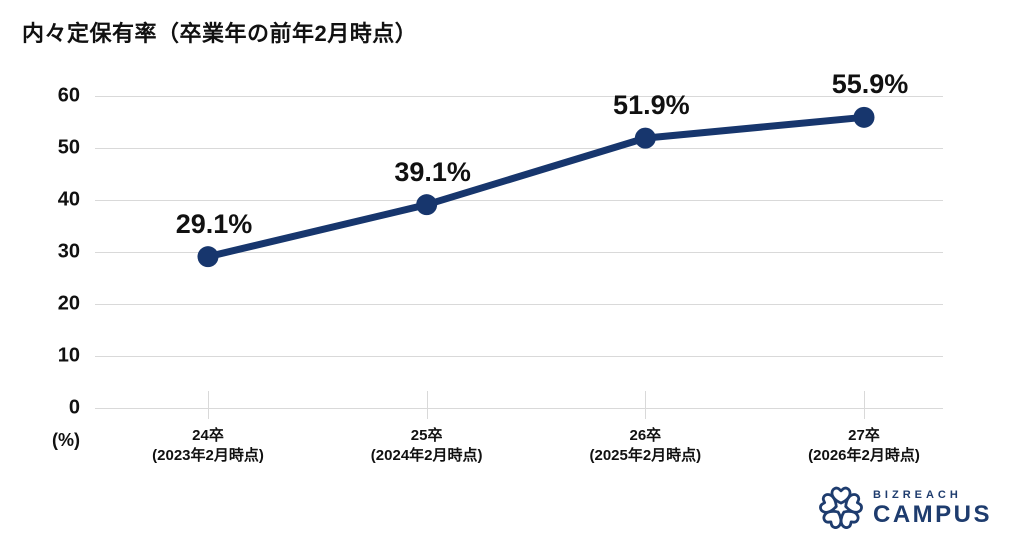 Image resolution: width=1024 pixels, height=538 pixels. Describe the element at coordinates (68, 199) in the screenshot. I see `y-tick-label: 40` at that location.